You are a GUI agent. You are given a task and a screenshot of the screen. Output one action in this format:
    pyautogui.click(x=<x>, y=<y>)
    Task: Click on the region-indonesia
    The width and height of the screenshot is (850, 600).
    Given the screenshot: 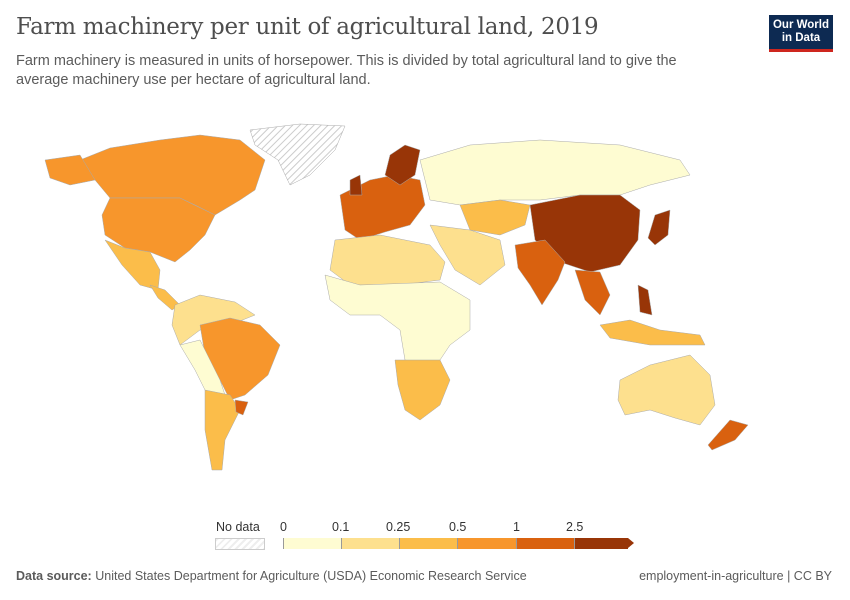 What is the action you would take?
    pyautogui.click(x=652, y=332)
    